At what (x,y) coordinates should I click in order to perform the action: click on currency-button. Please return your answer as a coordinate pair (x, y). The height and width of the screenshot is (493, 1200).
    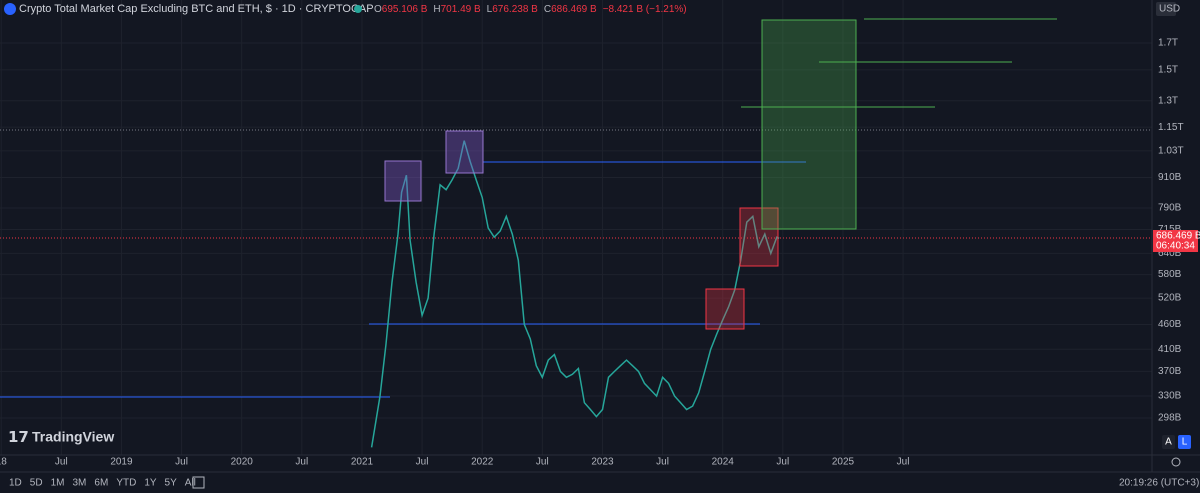
    Looking at the image, I should click on (1166, 9).